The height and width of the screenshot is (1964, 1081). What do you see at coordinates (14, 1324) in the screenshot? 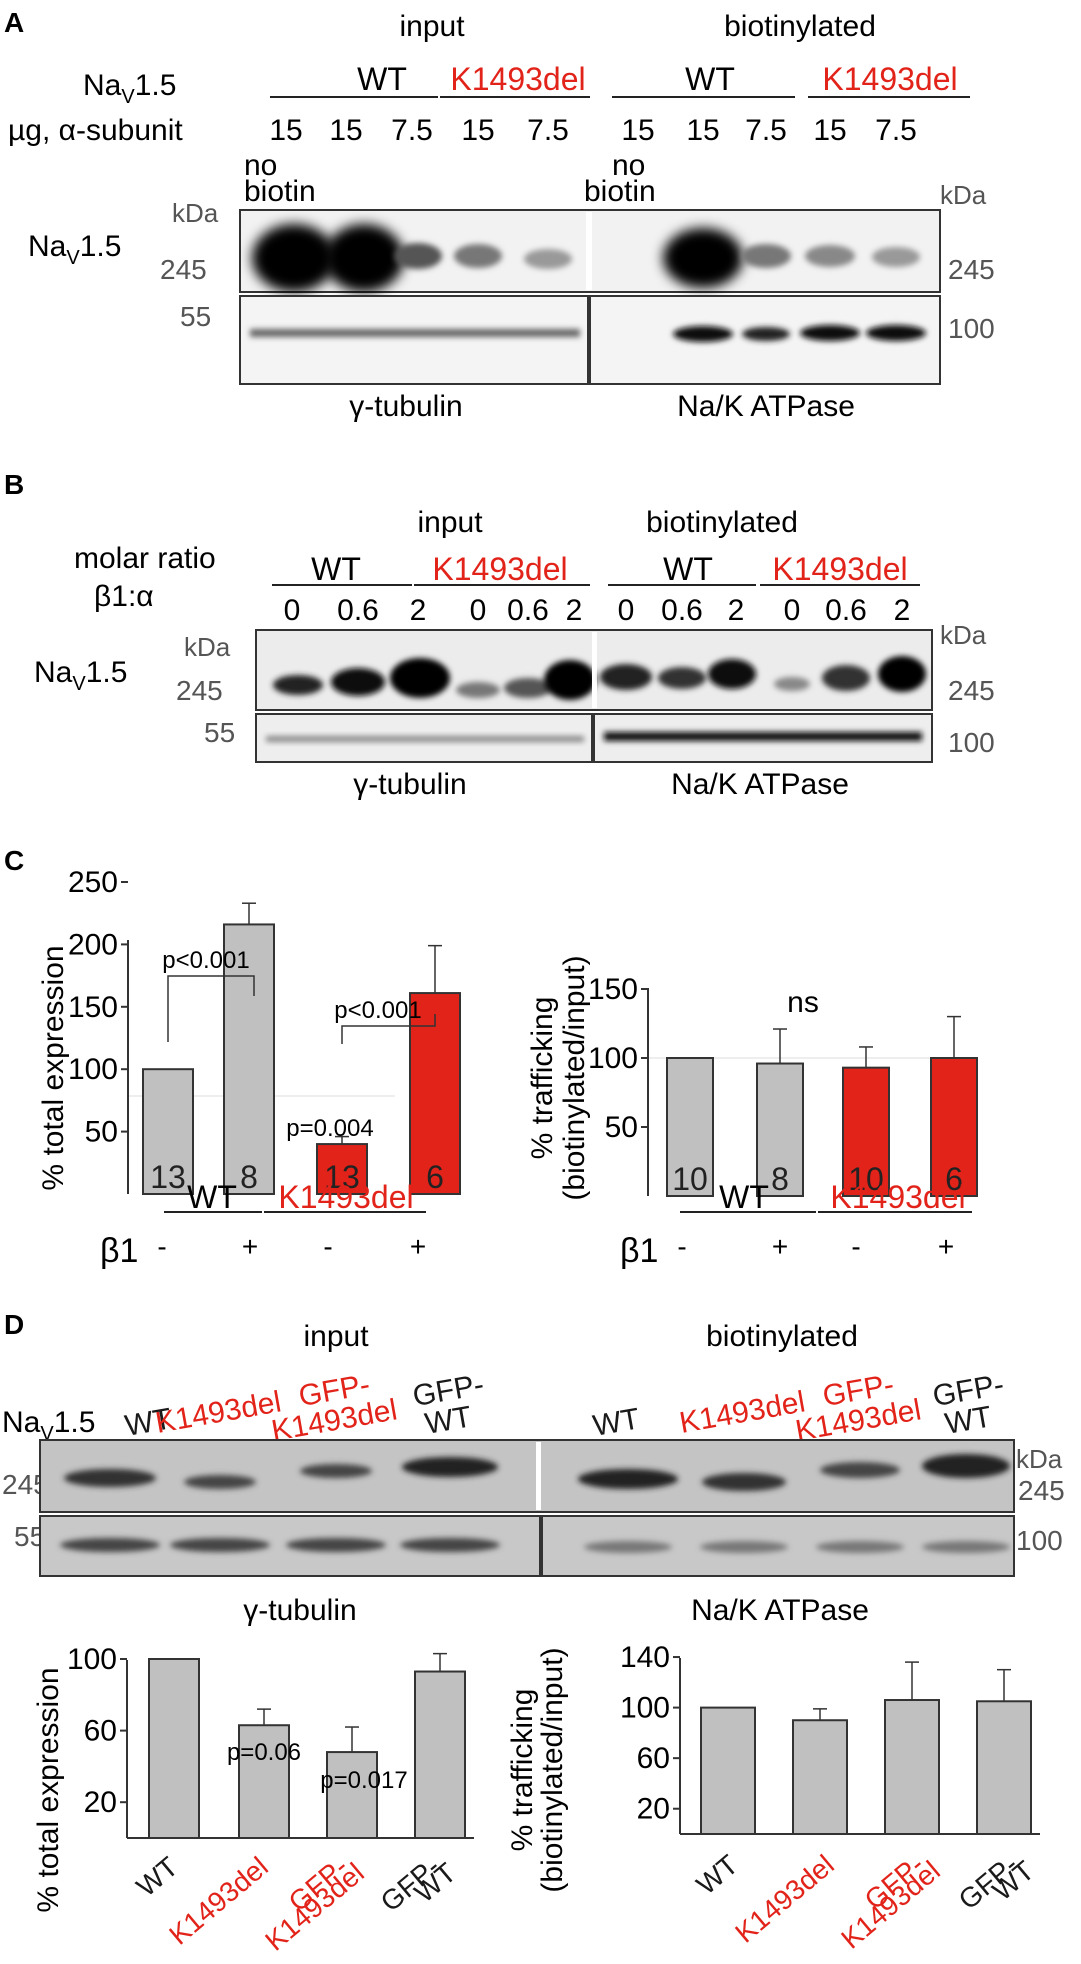
I see `panel-d-letter: D` at bounding box center [14, 1324].